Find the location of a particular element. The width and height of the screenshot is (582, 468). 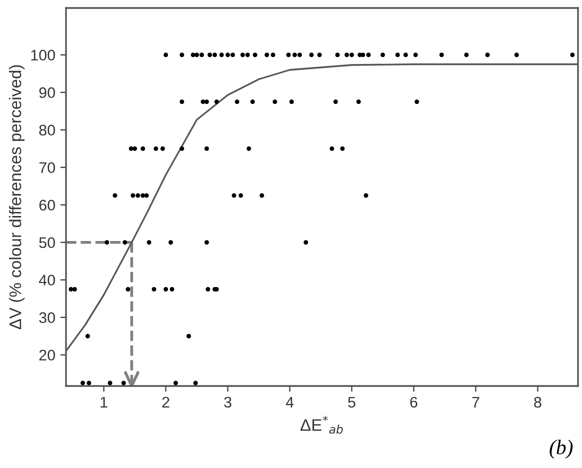

y-tick-label: 20 is located at coordinates (47, 355).